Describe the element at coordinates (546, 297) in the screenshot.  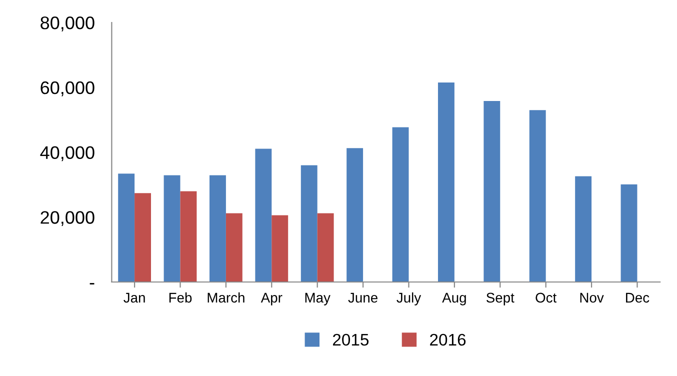
I see `x-tick-label: Oct` at that location.